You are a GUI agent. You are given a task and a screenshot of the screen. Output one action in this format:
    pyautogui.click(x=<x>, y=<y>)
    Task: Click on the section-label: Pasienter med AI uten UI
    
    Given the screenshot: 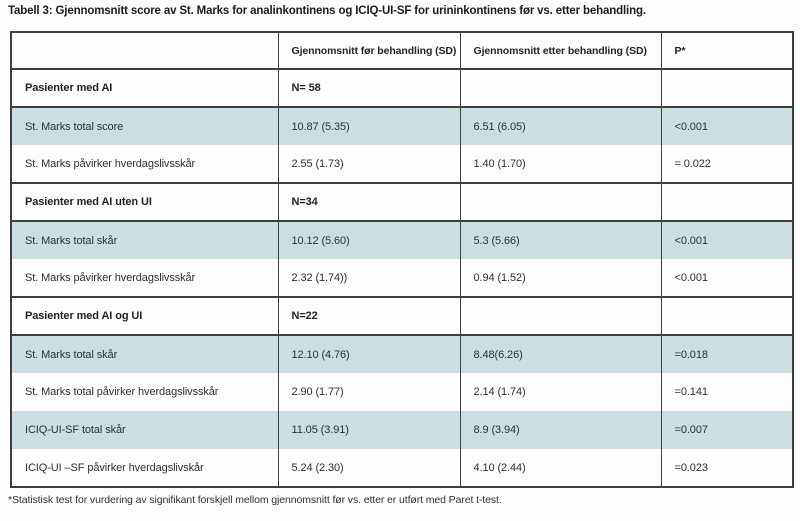 What is the action you would take?
    pyautogui.click(x=144, y=202)
    